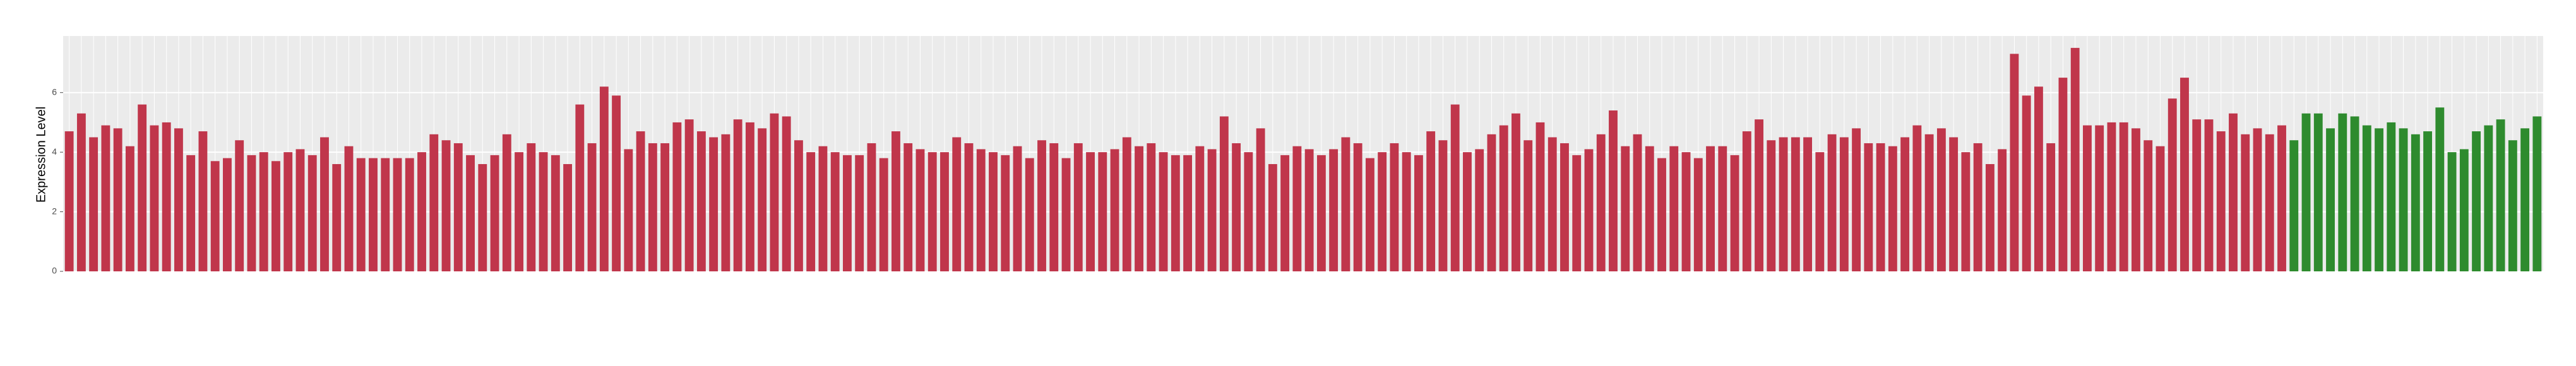  I want to click on y-tick-label: 6, so click(54, 91).